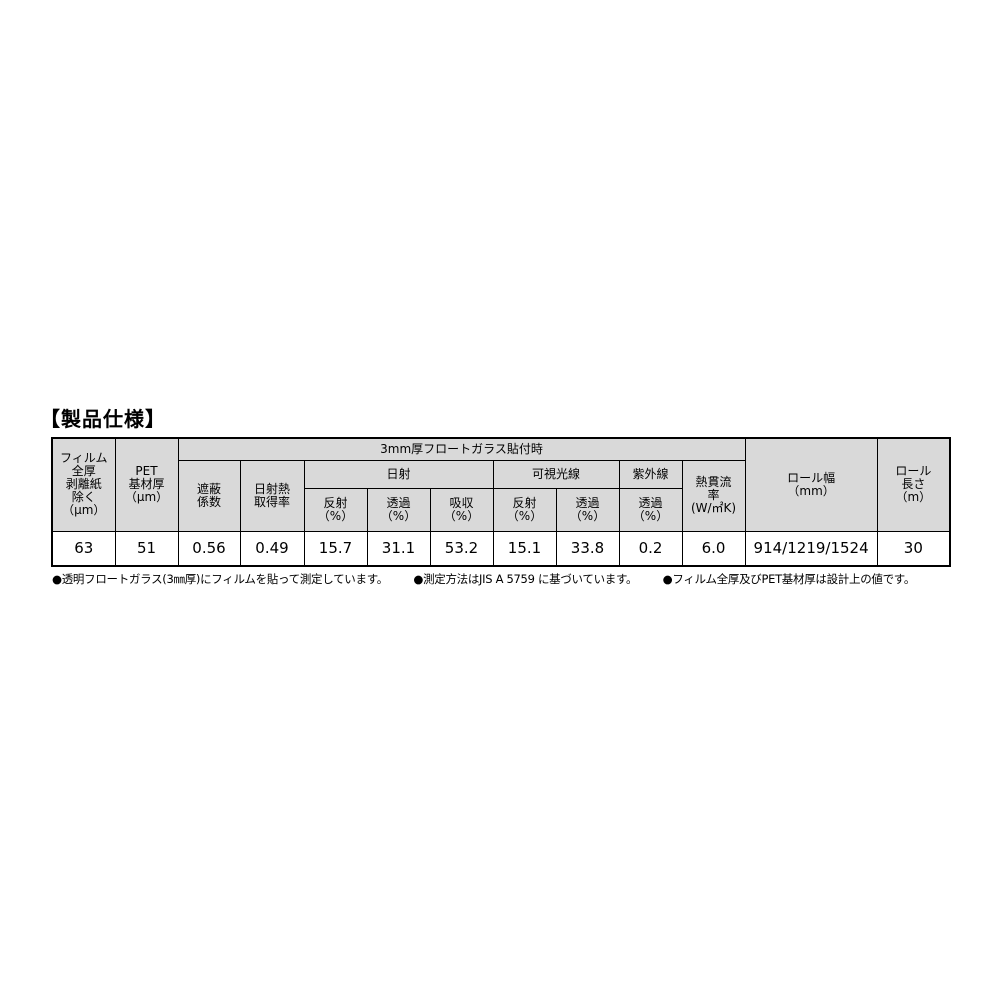 This screenshot has width=1000, height=1000. Describe the element at coordinates (811, 548) in the screenshot. I see `cell-roll-width: 914/1219/1524` at that location.